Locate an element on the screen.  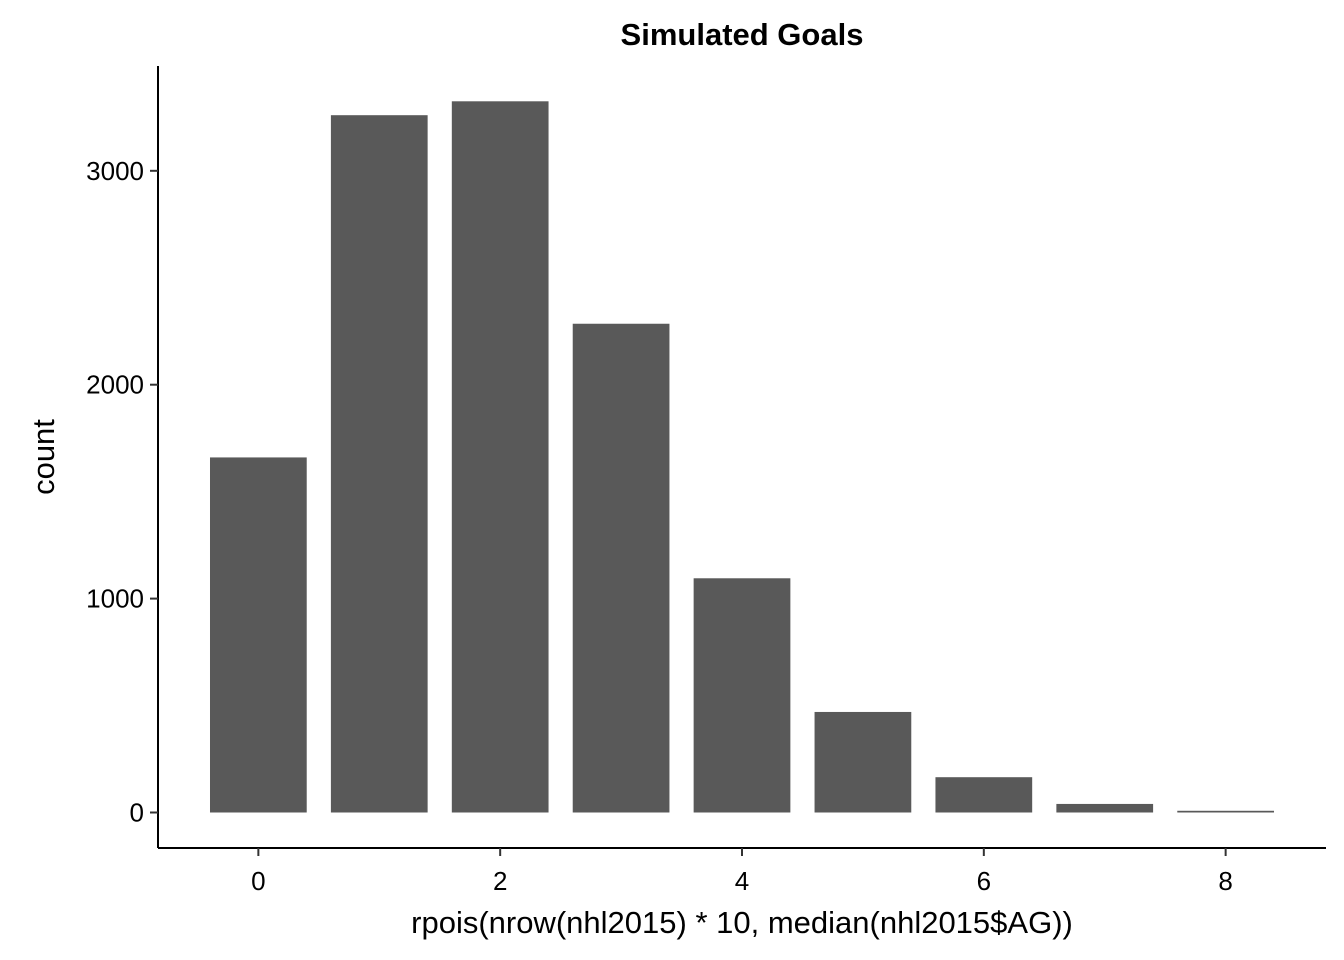
chart-title: Simulated Goals is located at coordinates (742, 34).